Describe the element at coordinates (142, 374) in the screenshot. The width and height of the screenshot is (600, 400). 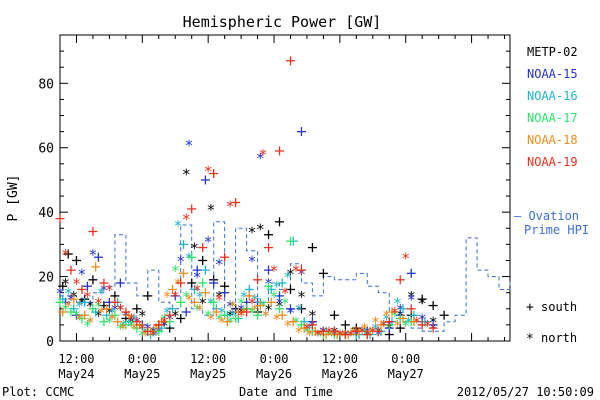
I see `x-tick-date-label: May25` at that location.